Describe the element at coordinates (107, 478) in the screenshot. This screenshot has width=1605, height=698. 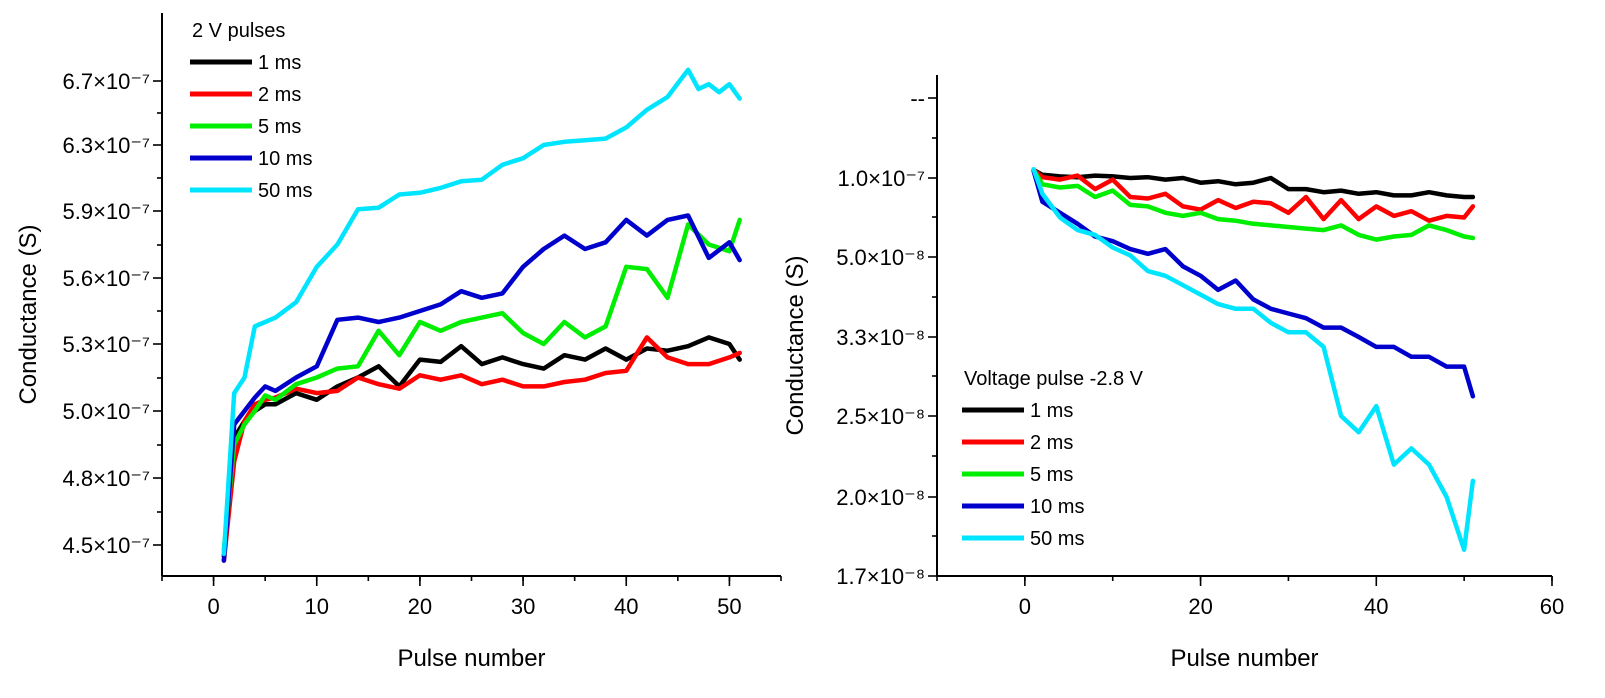
I see `y-tick-label: 4.8×10⁻⁷` at that location.